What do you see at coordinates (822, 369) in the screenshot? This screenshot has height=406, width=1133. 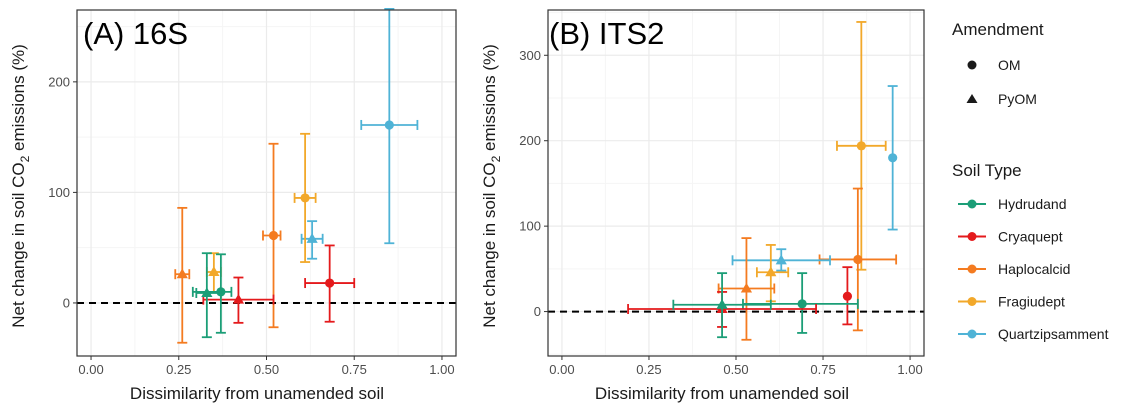 I see `panel-b-x-tick-label: 0.75` at bounding box center [822, 369].